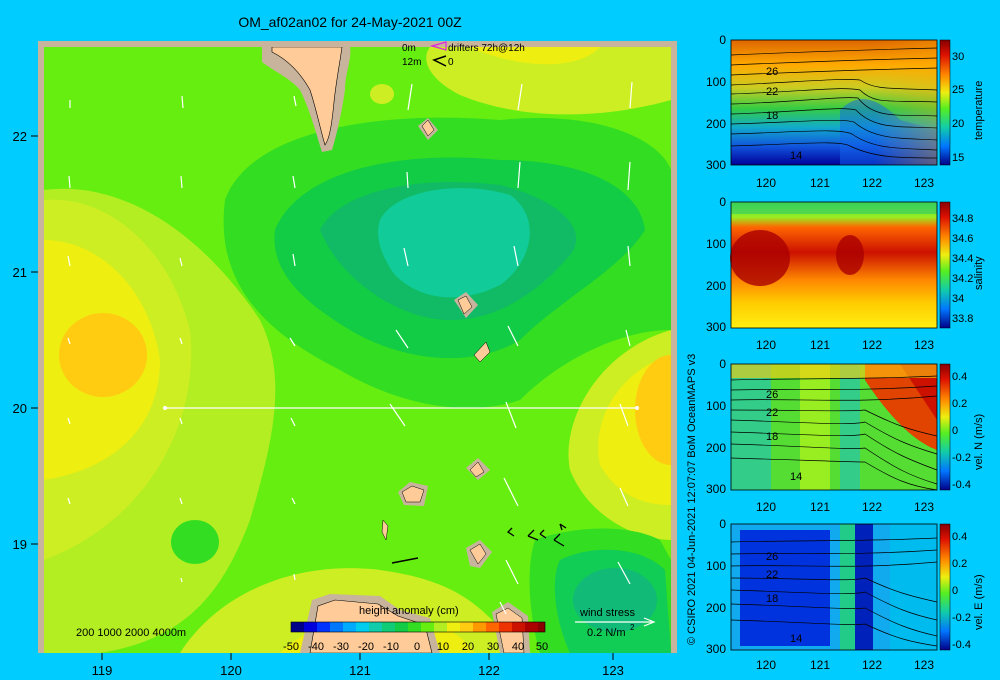 The width and height of the screenshot is (1000, 680). What do you see at coordinates (418, 627) in the screenshot?
I see `height-colorbar` at bounding box center [418, 627].